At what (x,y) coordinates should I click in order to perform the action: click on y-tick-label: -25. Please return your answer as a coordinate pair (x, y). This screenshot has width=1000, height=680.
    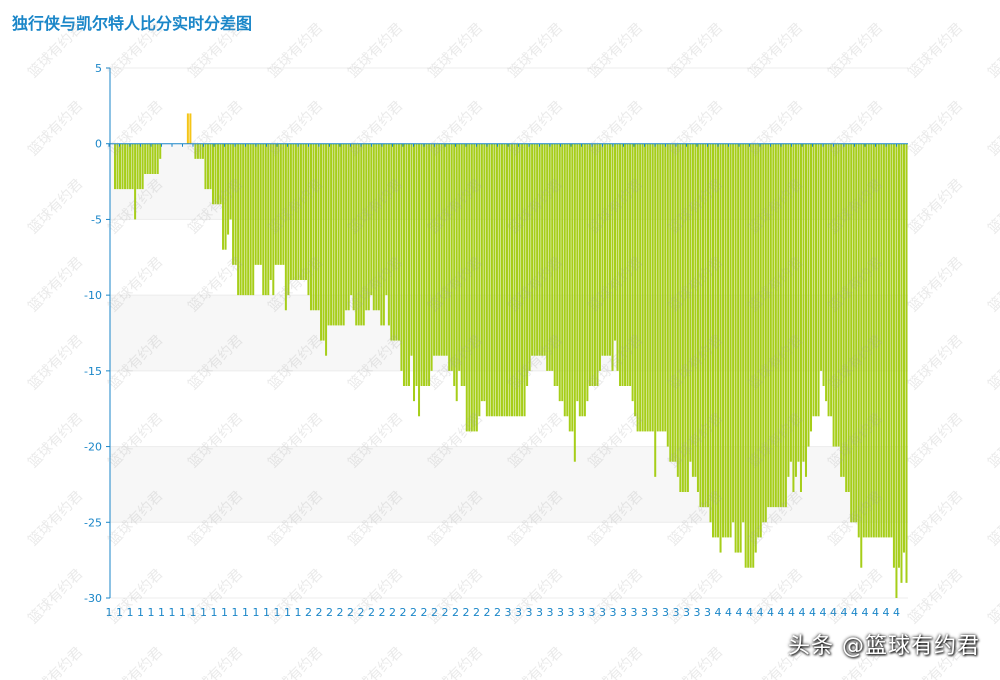
    Looking at the image, I should click on (93, 522).